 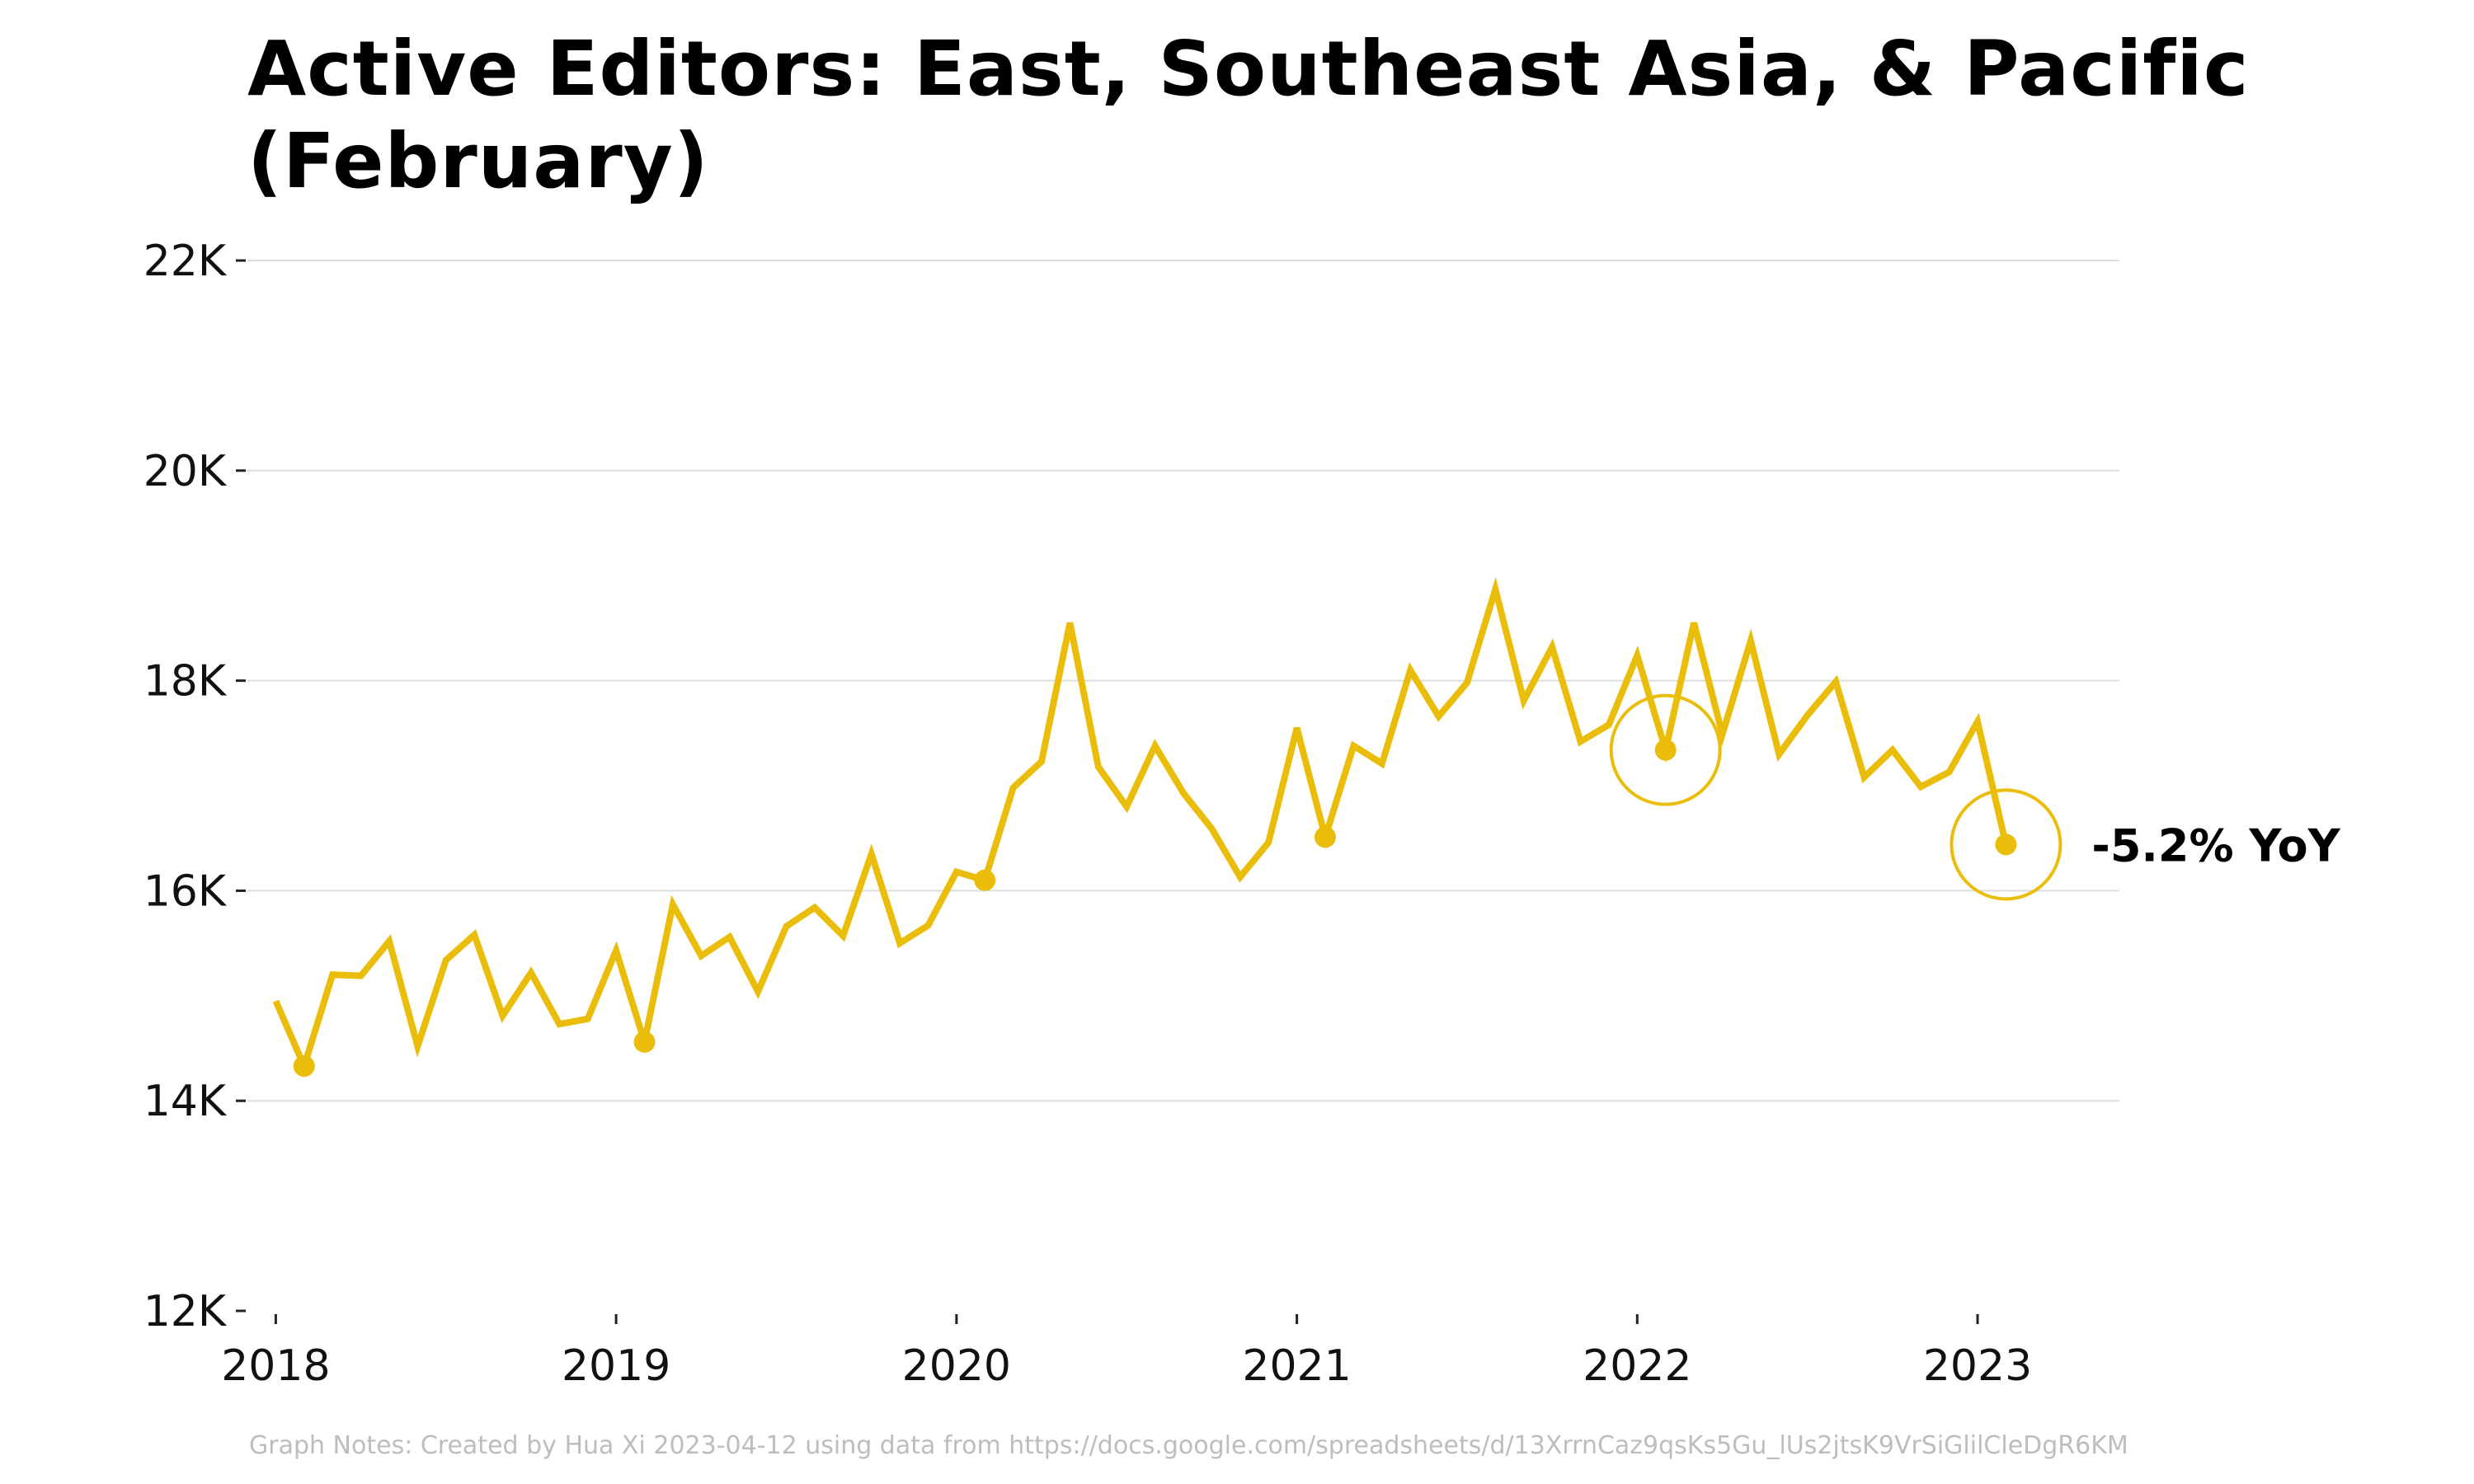 What do you see at coordinates (185, 891) in the screenshot?
I see `y-tick-label: 16K` at bounding box center [185, 891].